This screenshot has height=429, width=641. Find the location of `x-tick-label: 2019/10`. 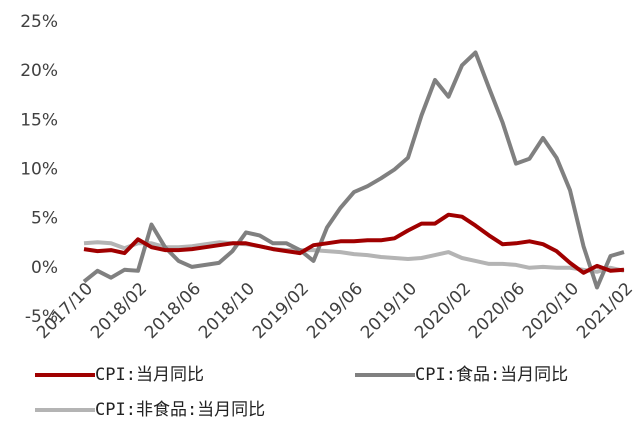

x-tick-label: 2019/10 is located at coordinates (389, 311).